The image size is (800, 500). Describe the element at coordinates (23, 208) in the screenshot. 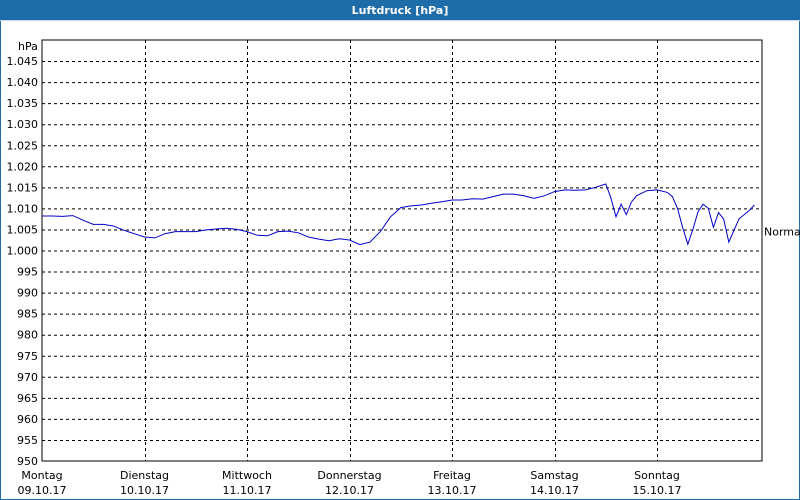

I see `y-tick-label: 1.010` at that location.